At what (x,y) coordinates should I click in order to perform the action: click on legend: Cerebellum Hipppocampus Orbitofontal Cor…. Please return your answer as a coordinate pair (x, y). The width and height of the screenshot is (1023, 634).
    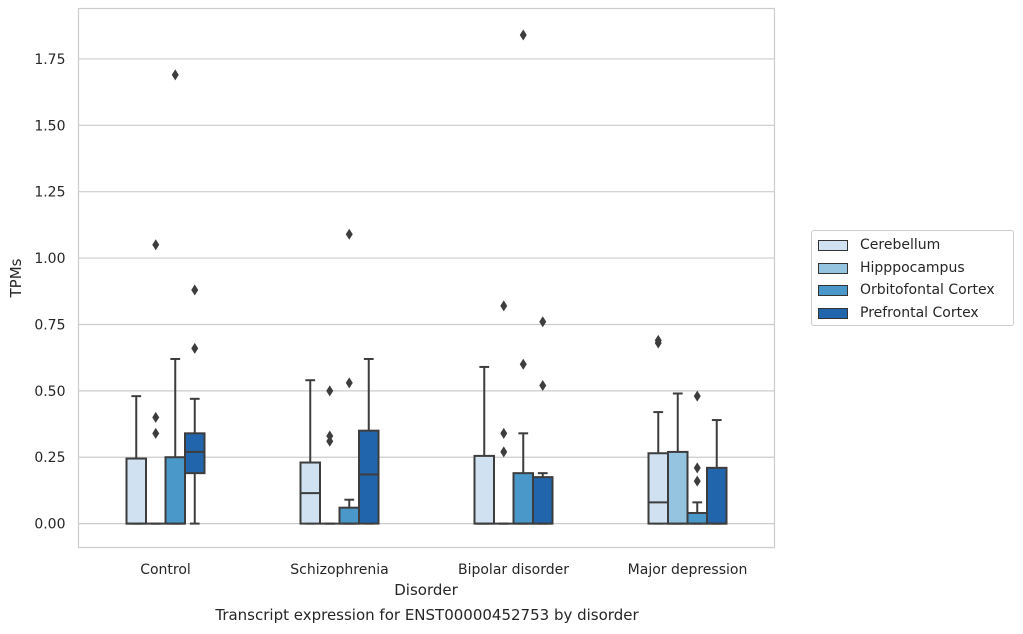
    Looking at the image, I should click on (912, 278).